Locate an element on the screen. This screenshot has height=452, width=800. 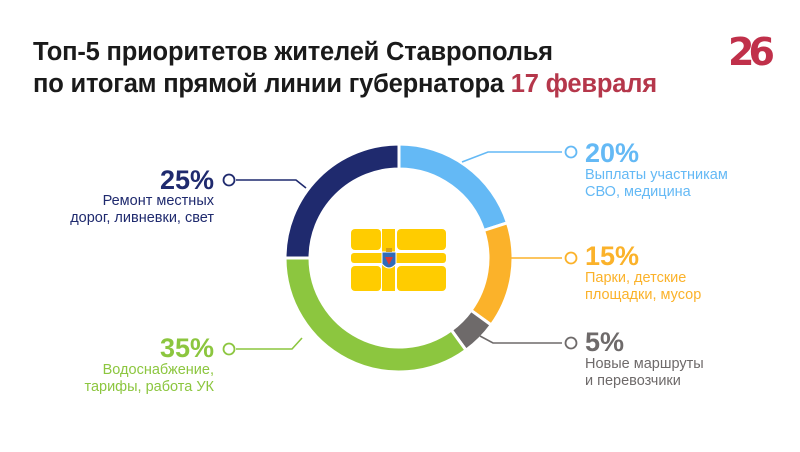
label-desc-svo: Выплаты участникам СВО, медицина is located at coordinates (656, 184).